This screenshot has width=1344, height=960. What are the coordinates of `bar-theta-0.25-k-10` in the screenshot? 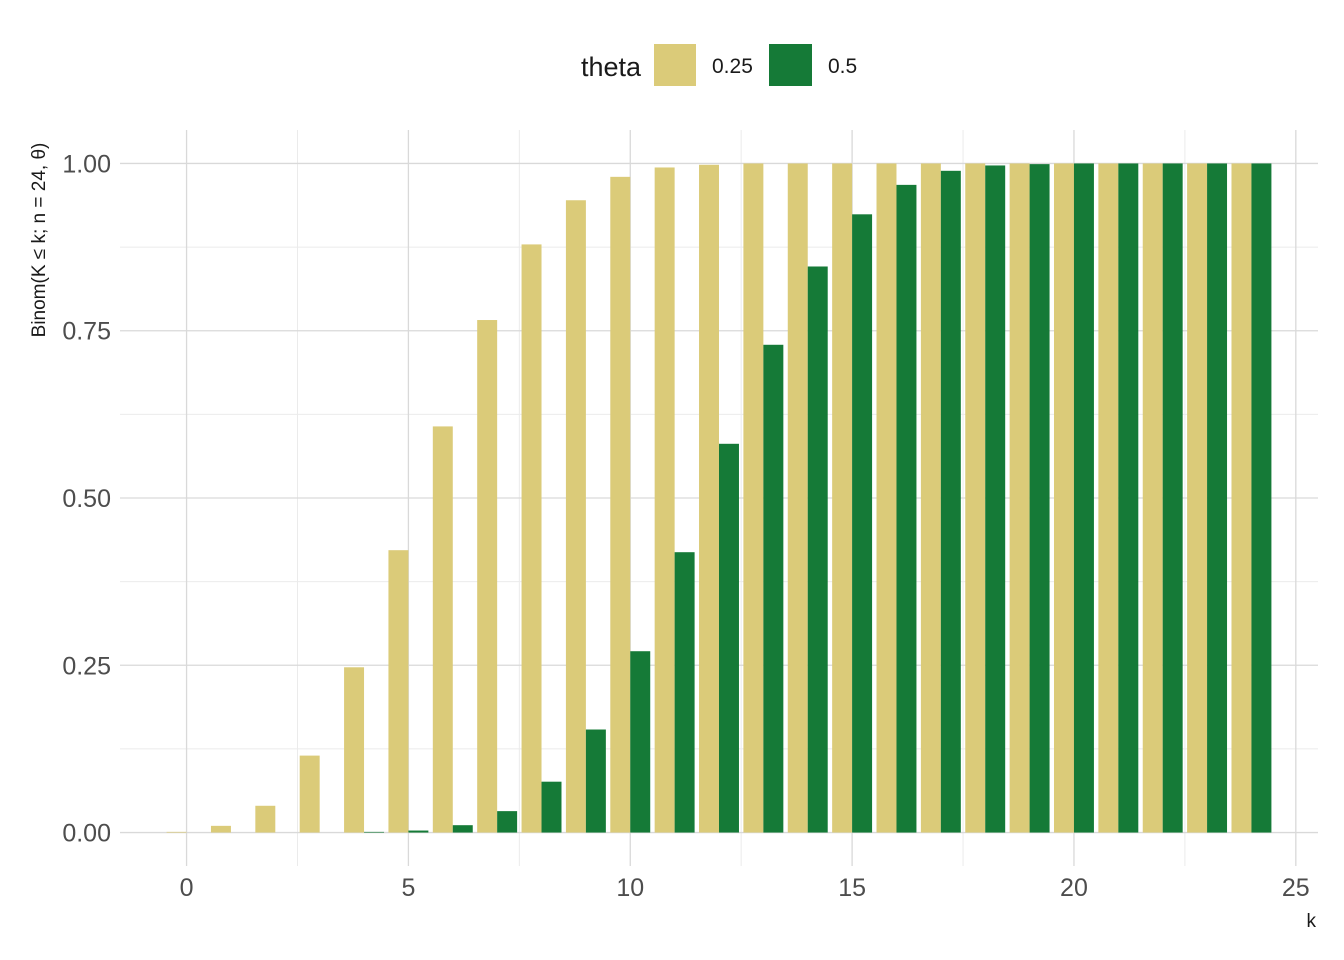 It's located at (620, 504).